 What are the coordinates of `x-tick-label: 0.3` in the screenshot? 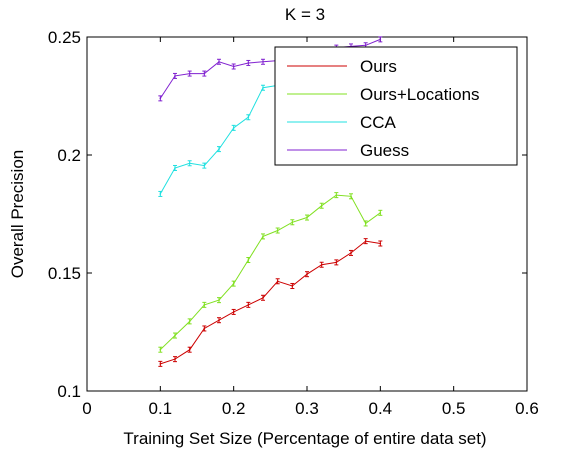 It's located at (307, 408).